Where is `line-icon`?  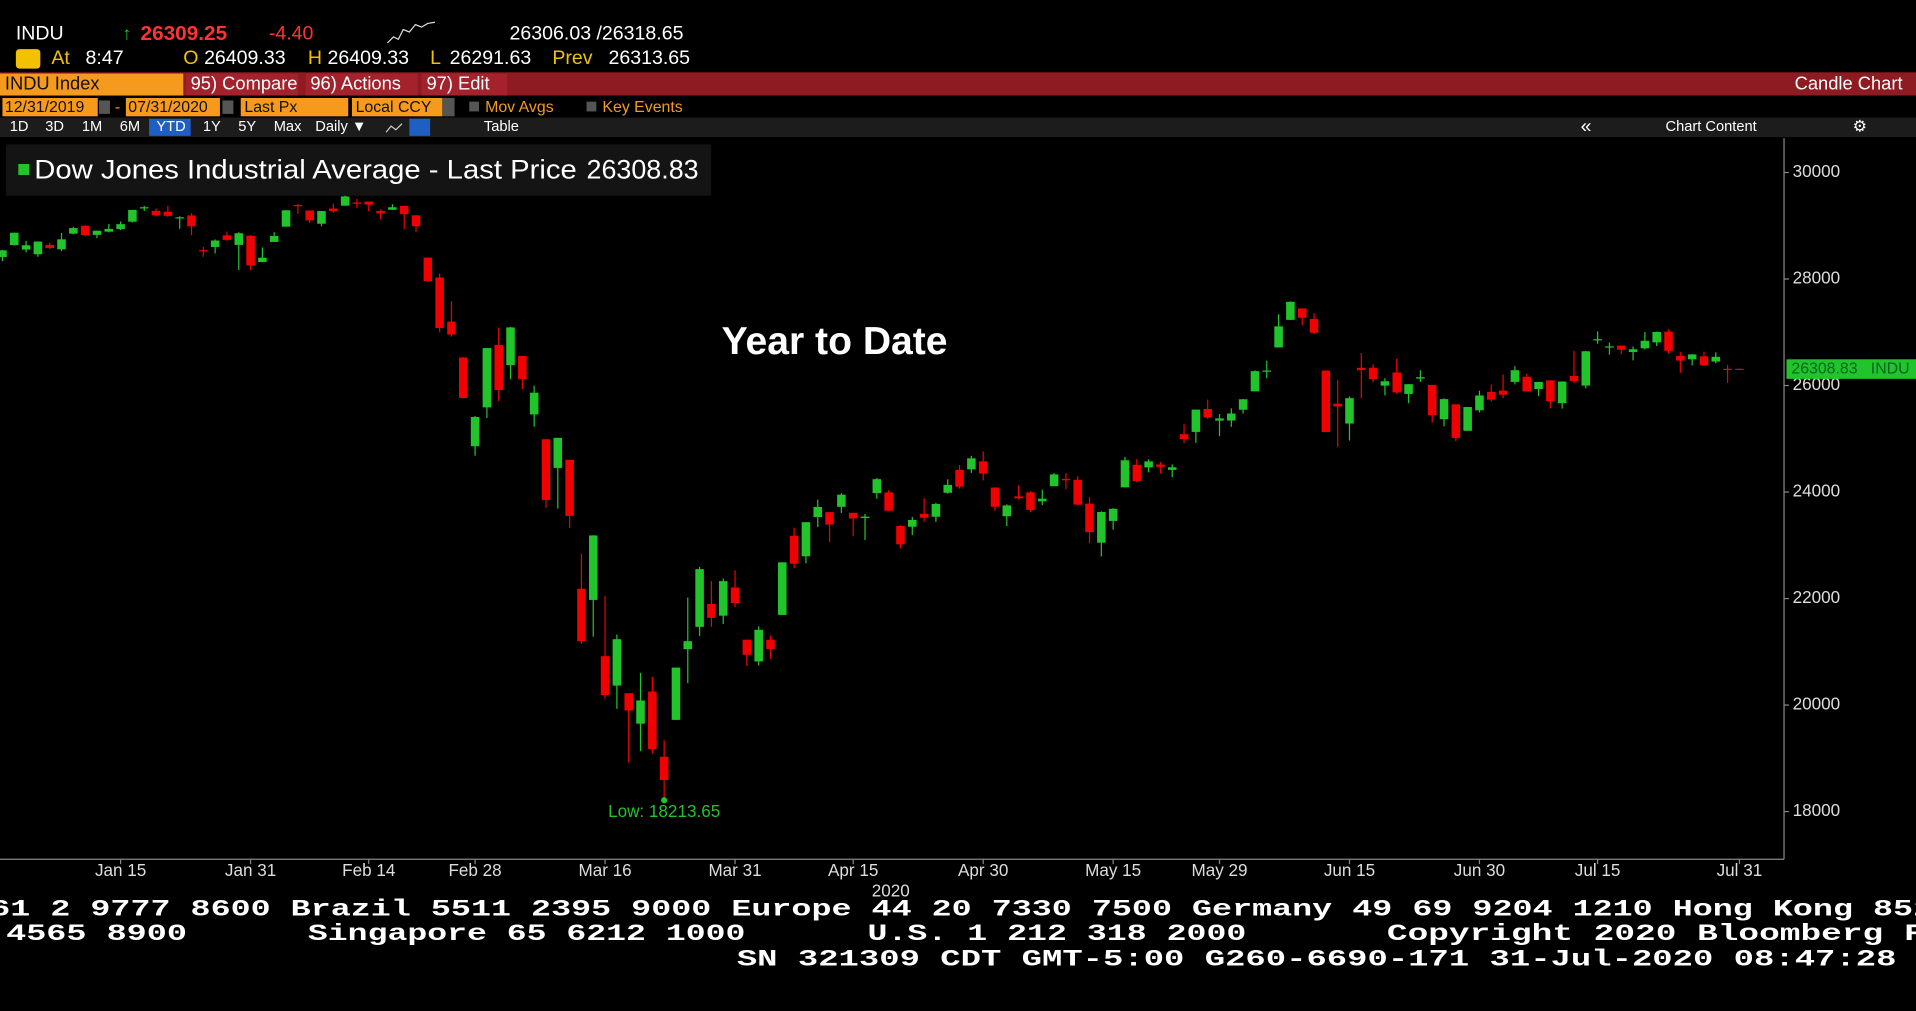
line-icon is located at coordinates (394, 128).